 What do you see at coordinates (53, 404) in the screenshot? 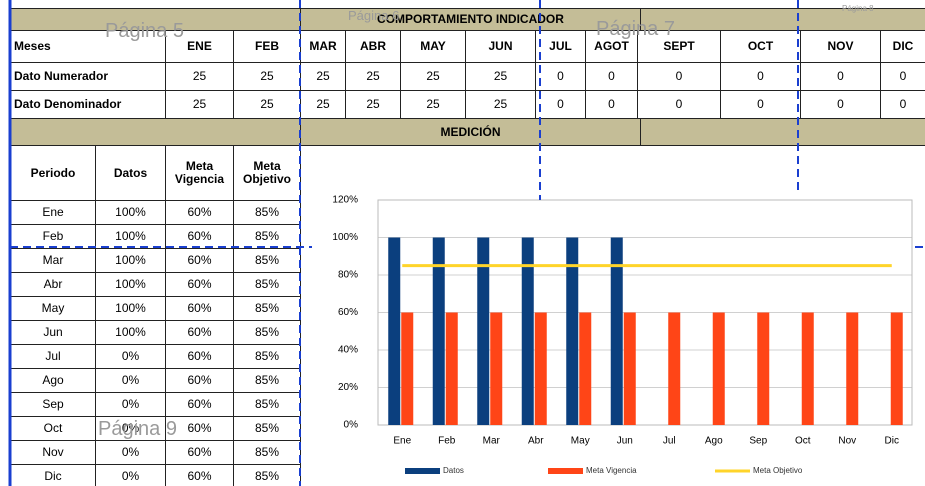
I see `period-cell: Sep` at bounding box center [53, 404].